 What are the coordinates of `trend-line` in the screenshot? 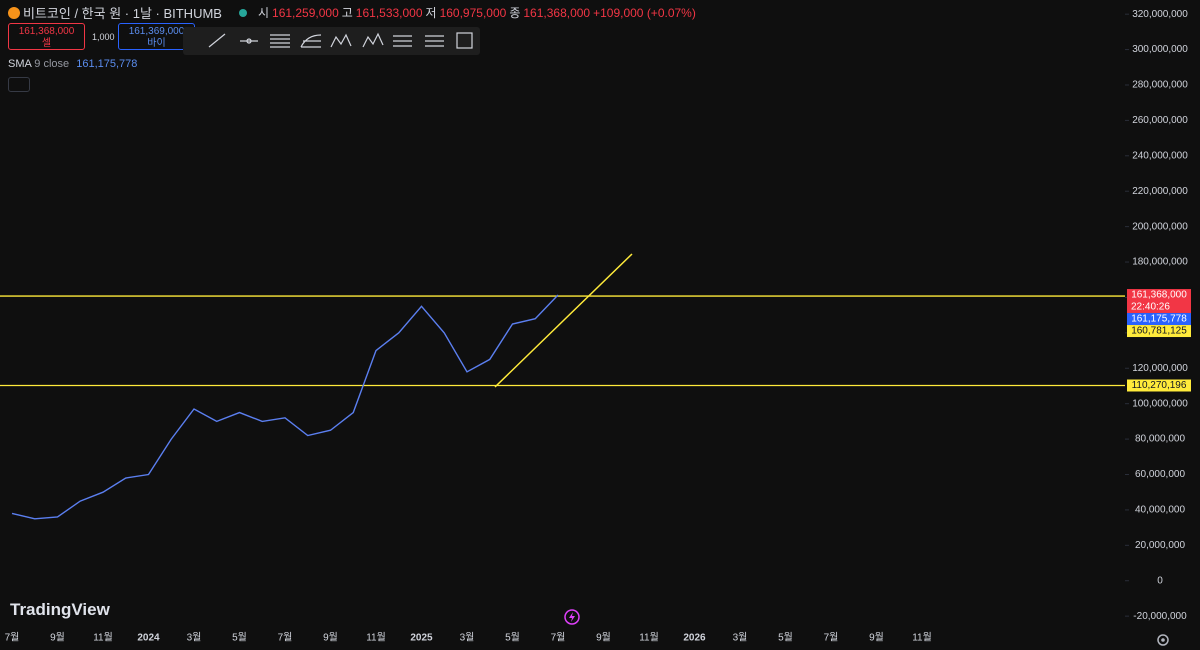 It's located at (563, 320).